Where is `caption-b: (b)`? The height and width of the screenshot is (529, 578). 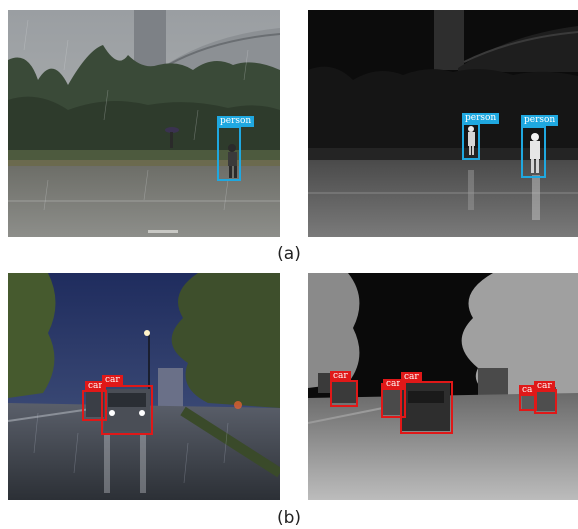 caption-b: (b) is located at coordinates (289, 518).